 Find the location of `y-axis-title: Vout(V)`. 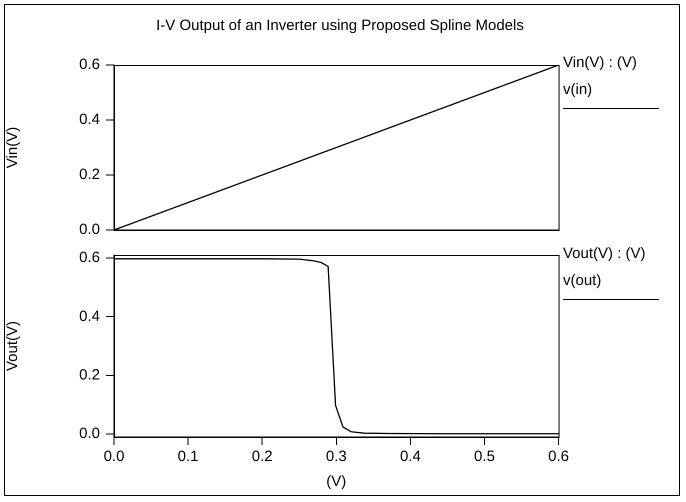

y-axis-title: Vout(V) is located at coordinates (13, 346).